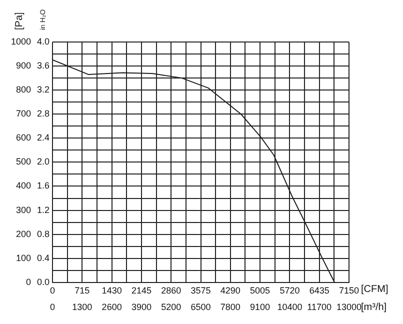  What do you see at coordinates (24, 89) in the screenshot?
I see `y-tick-label: 800` at bounding box center [24, 89].